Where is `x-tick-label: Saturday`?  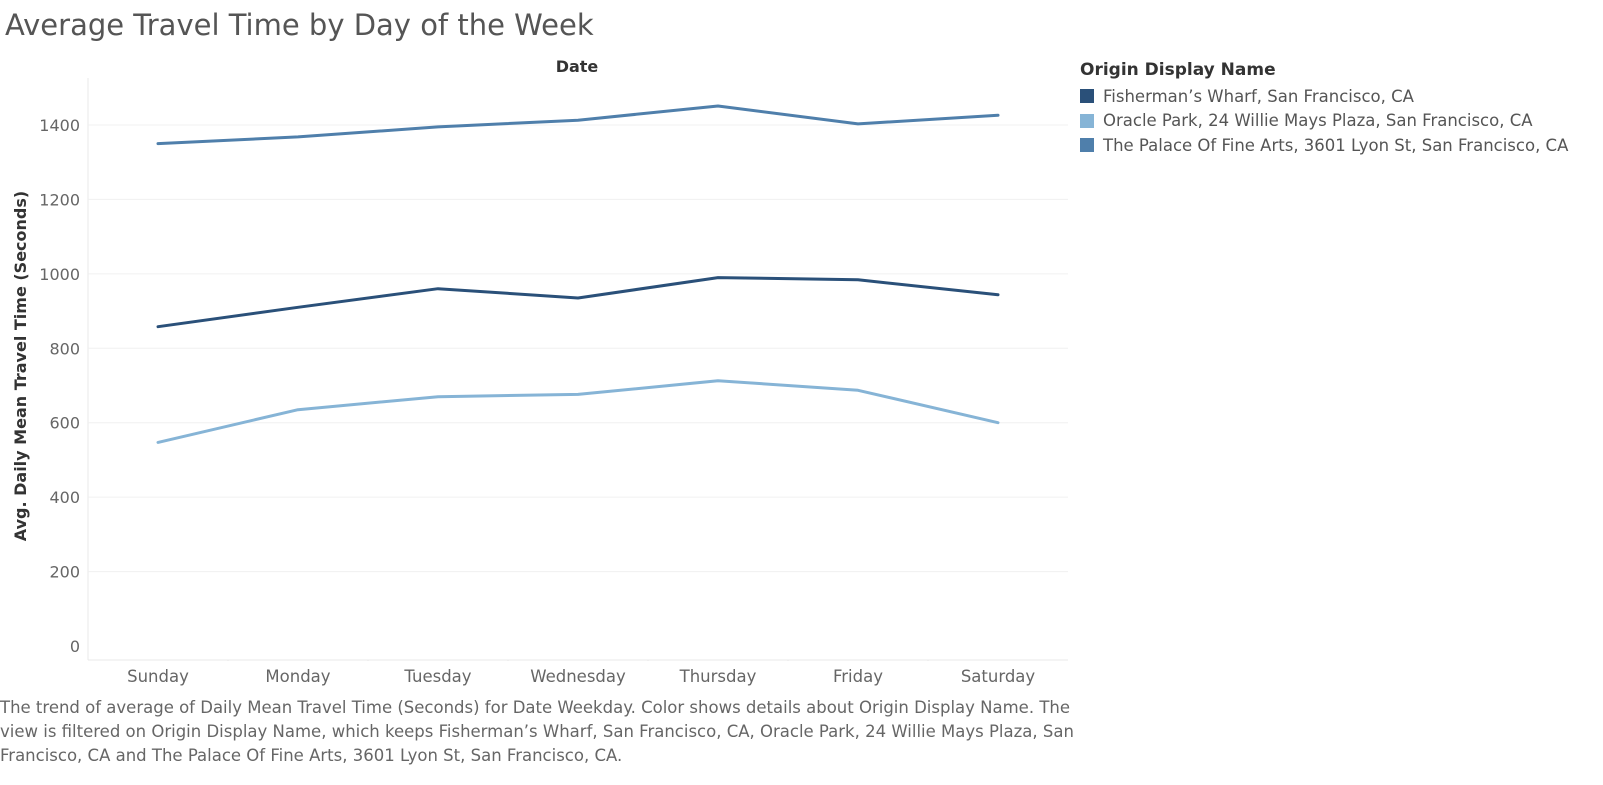
x-tick-label: Saturday is located at coordinates (998, 676).